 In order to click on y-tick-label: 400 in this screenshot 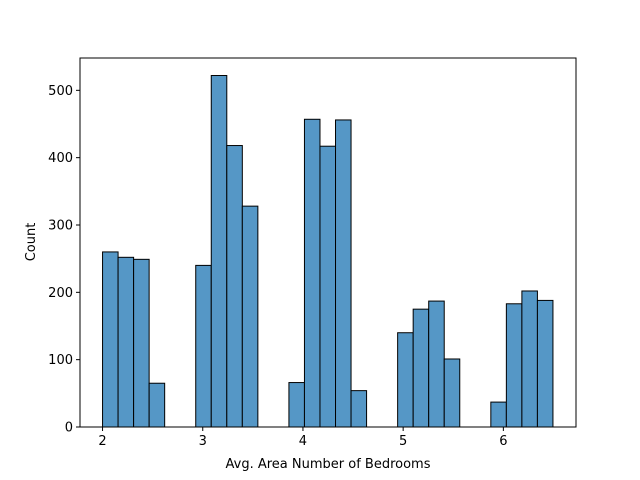, I will do `click(60, 158)`.